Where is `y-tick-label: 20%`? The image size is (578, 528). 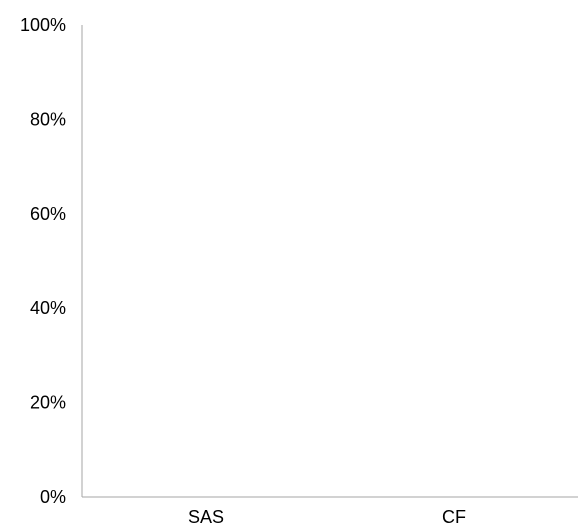
y-tick-label: 20% is located at coordinates (48, 403).